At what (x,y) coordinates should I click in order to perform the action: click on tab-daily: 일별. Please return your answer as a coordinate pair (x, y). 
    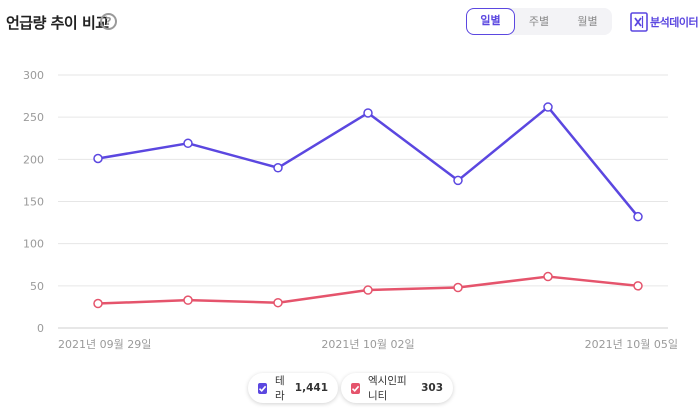
    Looking at the image, I should click on (490, 21).